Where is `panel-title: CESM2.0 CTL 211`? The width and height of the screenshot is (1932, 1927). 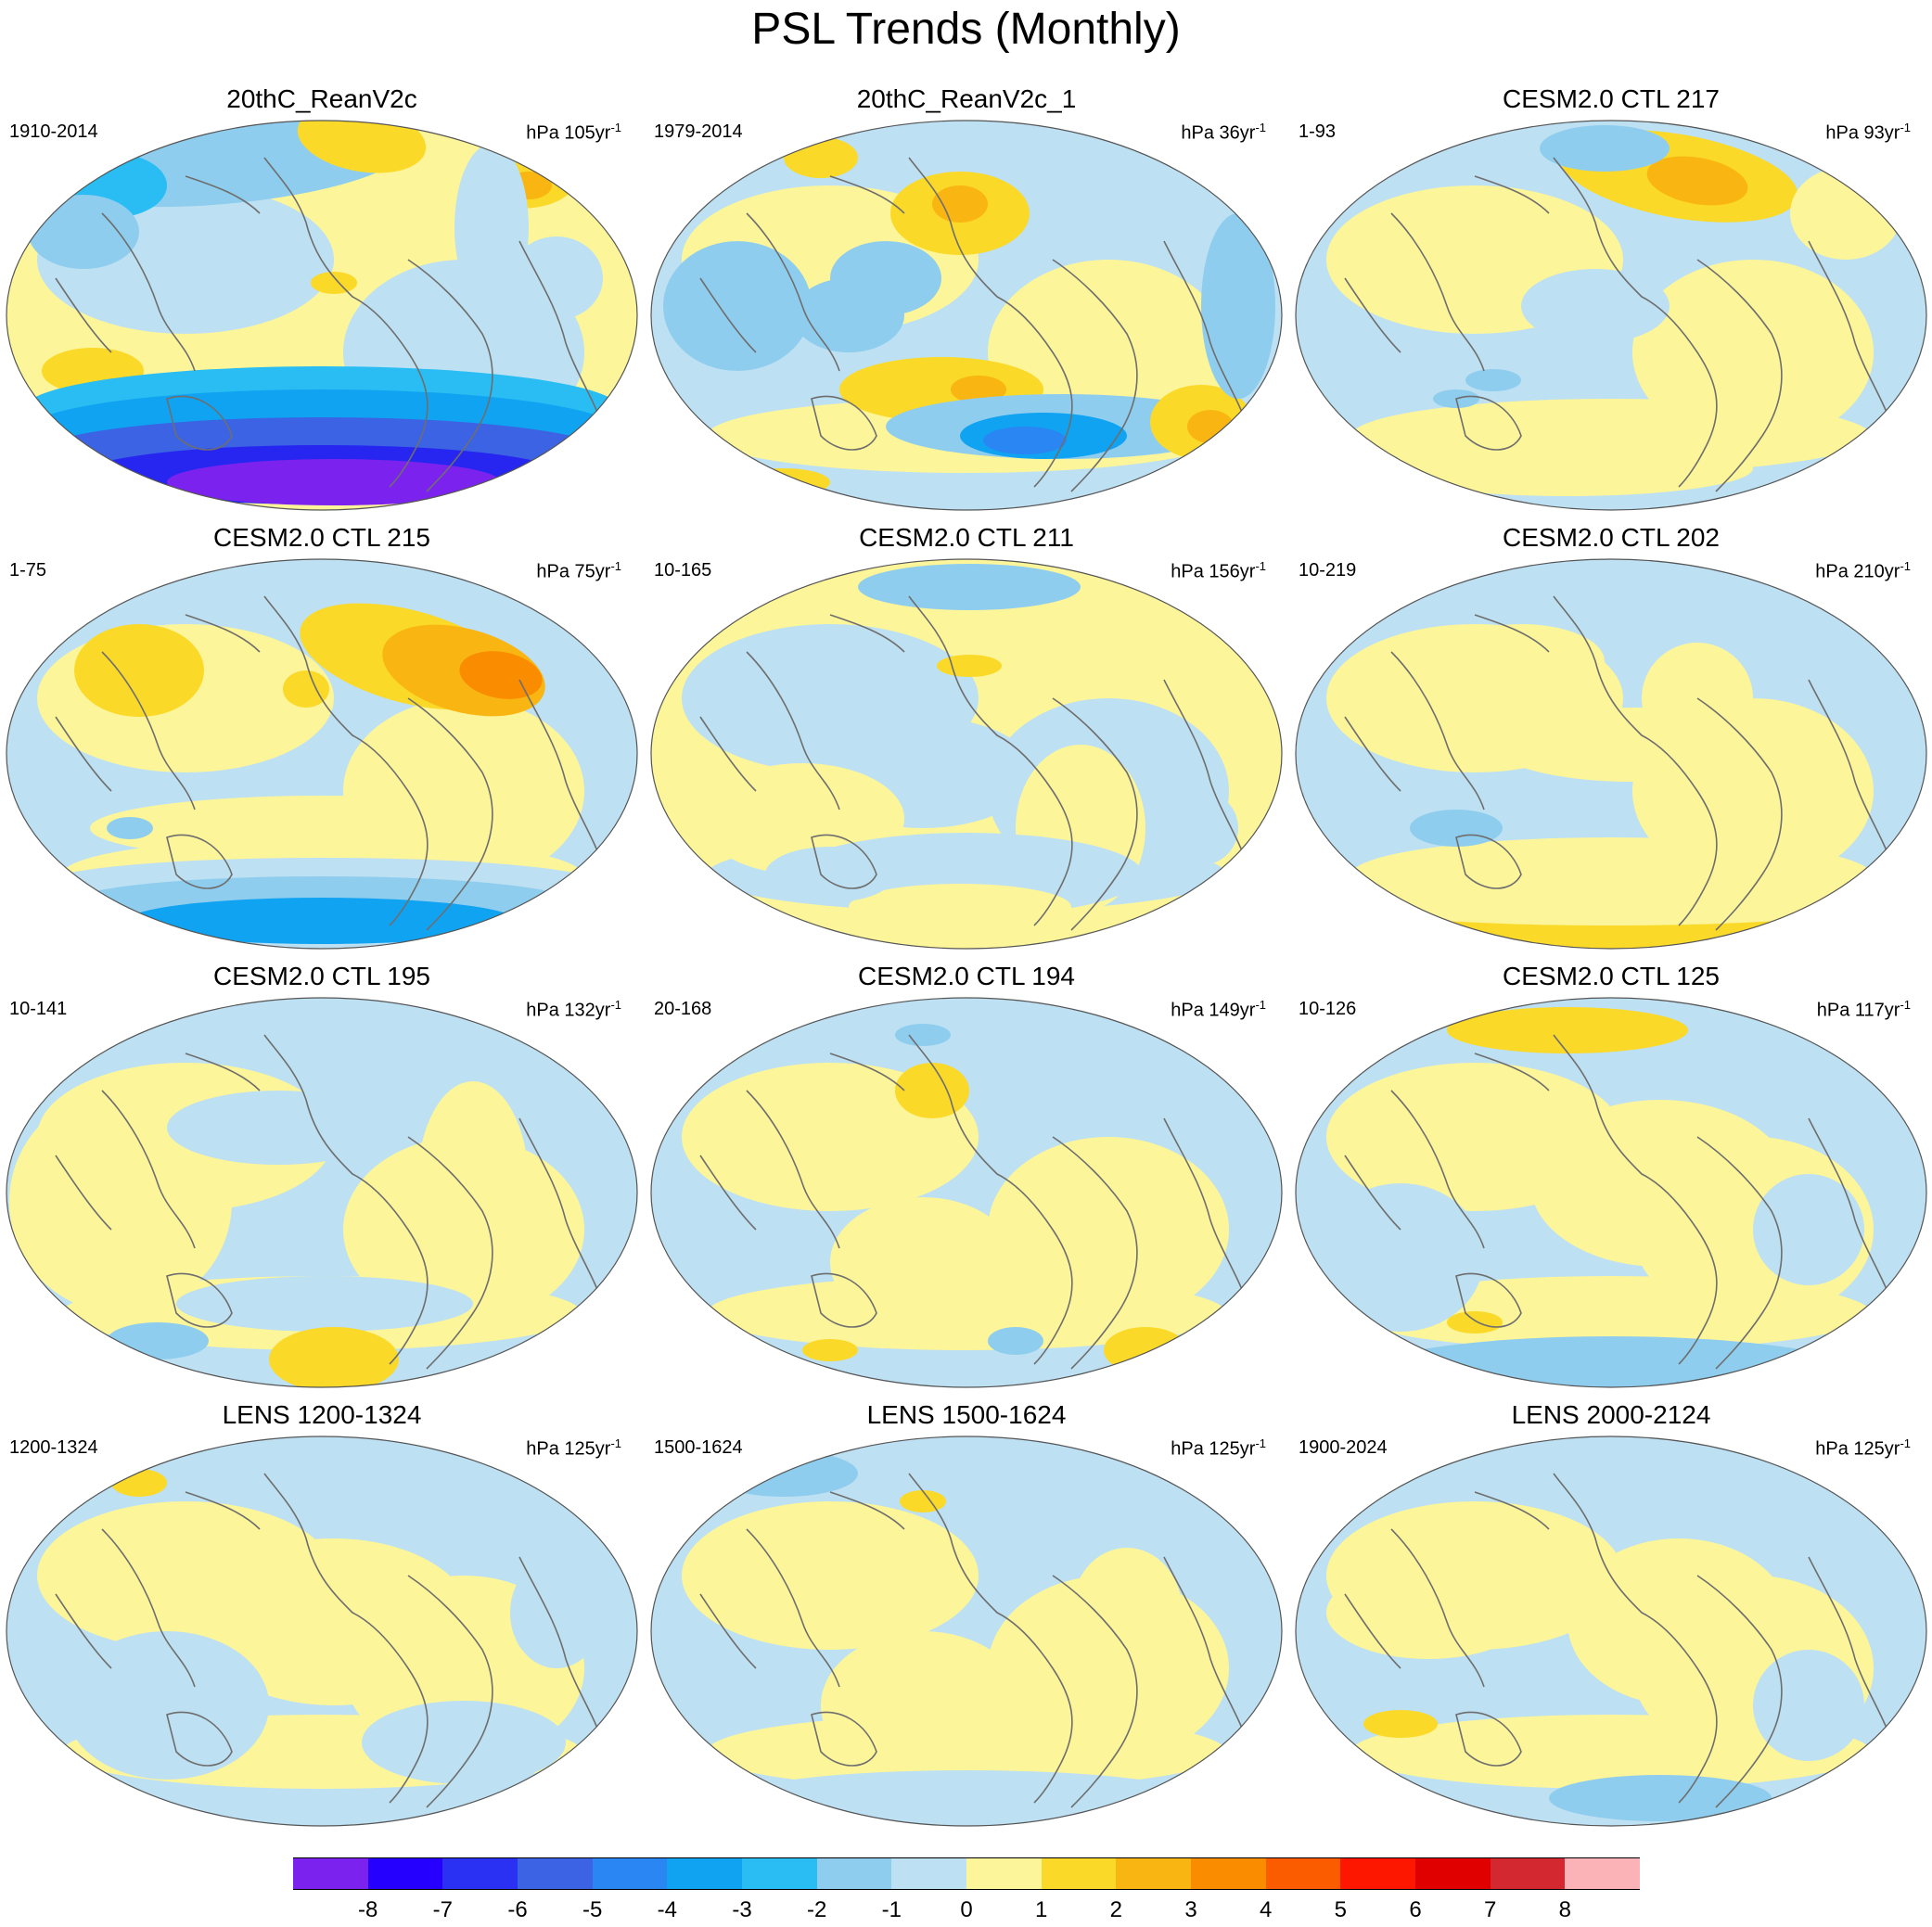
panel-title: CESM2.0 CTL 211 is located at coordinates (966, 537).